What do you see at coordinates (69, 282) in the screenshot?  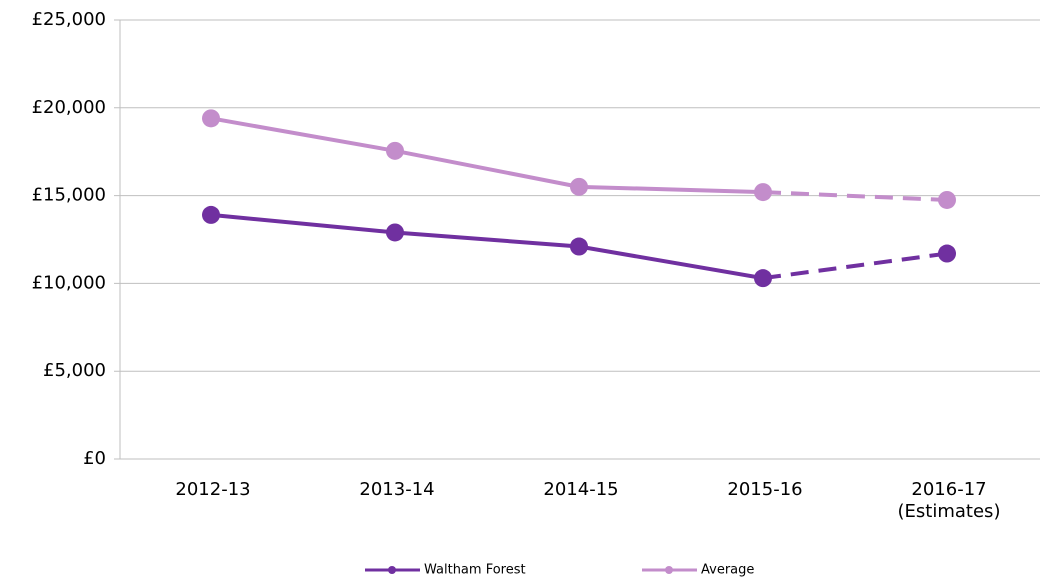 I see `y-tick-label: £10,000` at bounding box center [69, 282].